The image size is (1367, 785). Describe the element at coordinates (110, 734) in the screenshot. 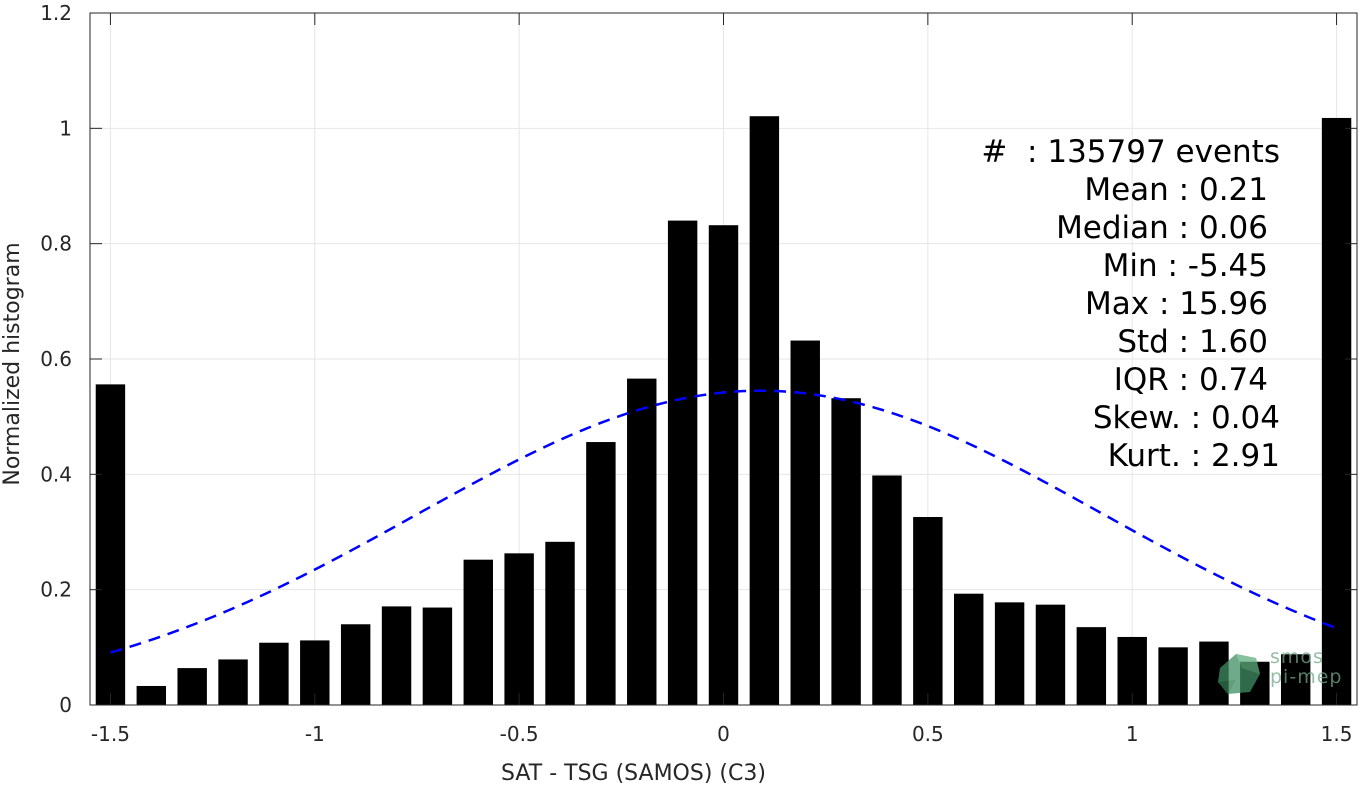

I see `x-tick-label: -1.5` at that location.